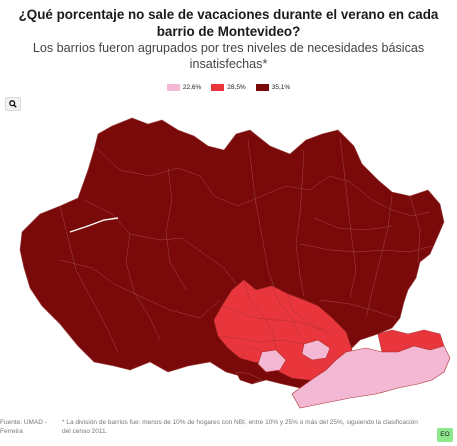 Image resolution: width=457 pixels, height=446 pixels. What do you see at coordinates (218, 87) in the screenshot?
I see `legend-swatch-mid` at bounding box center [218, 87].